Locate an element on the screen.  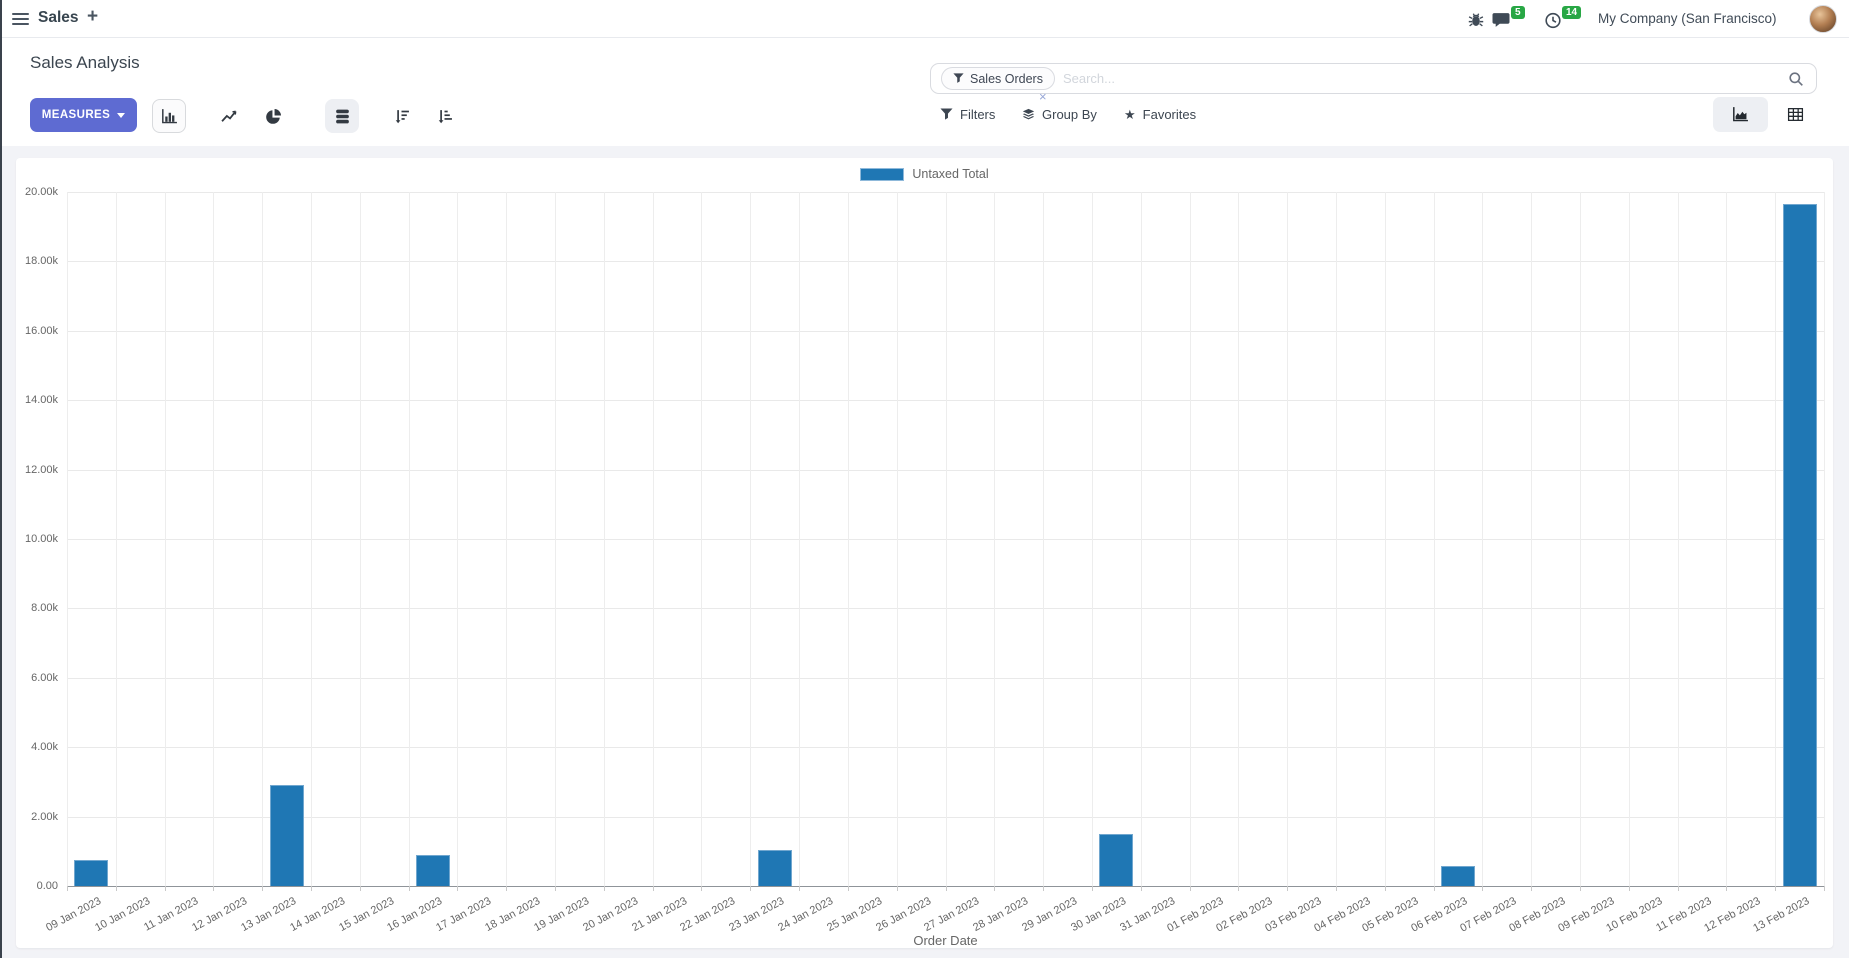
bar-chart-icon is located at coordinates (169, 115).